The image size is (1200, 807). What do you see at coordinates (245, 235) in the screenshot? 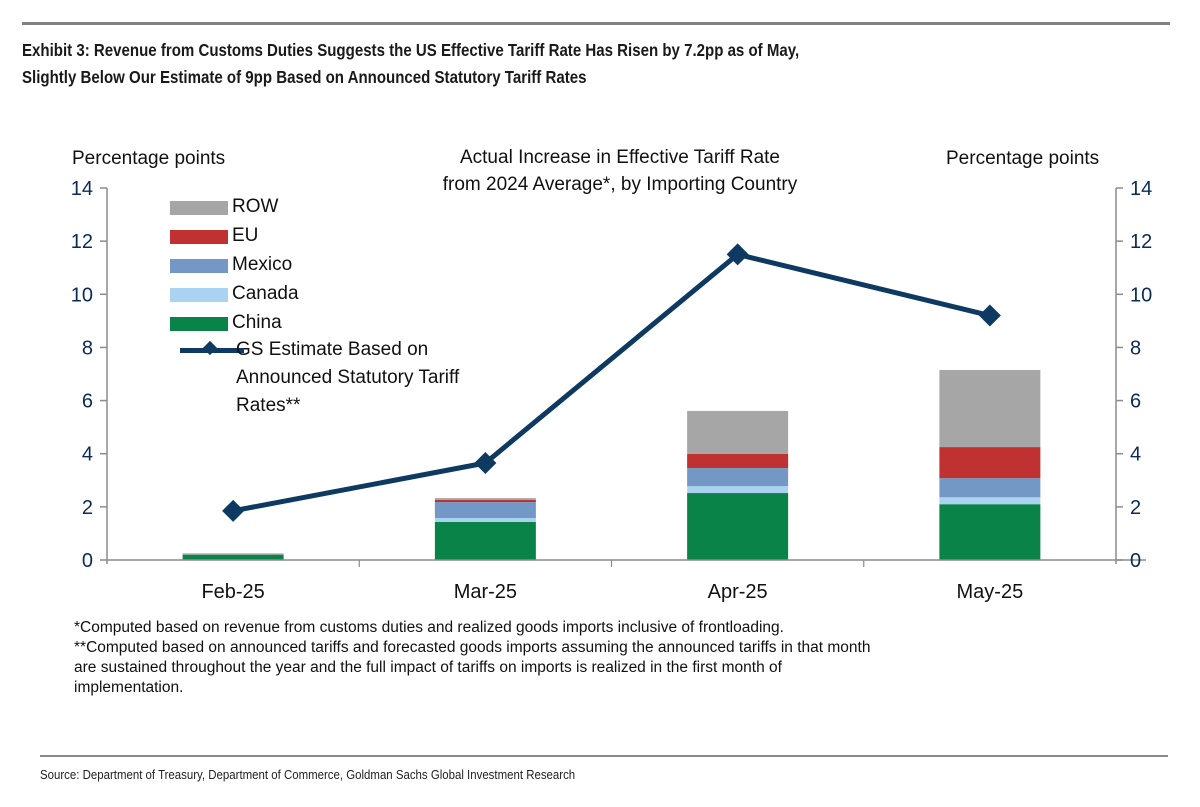
I see `legend-label-eu: EU` at bounding box center [245, 235].